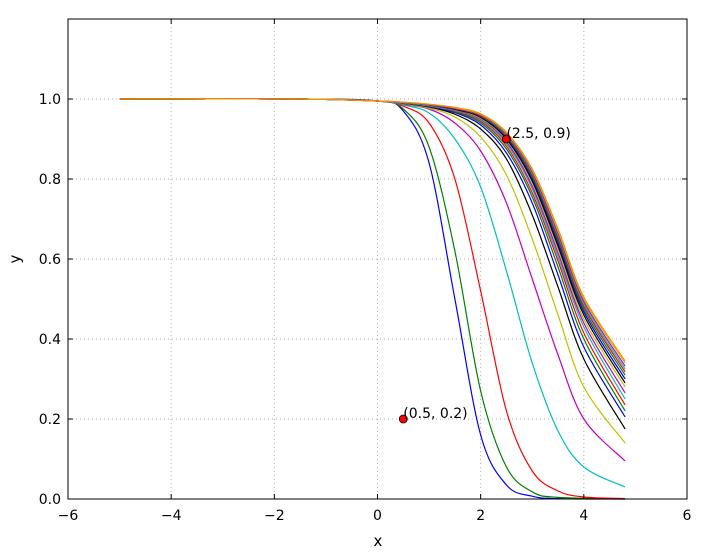 The width and height of the screenshot is (702, 557). I want to click on y-tick-label: 0.6, so click(50, 260).